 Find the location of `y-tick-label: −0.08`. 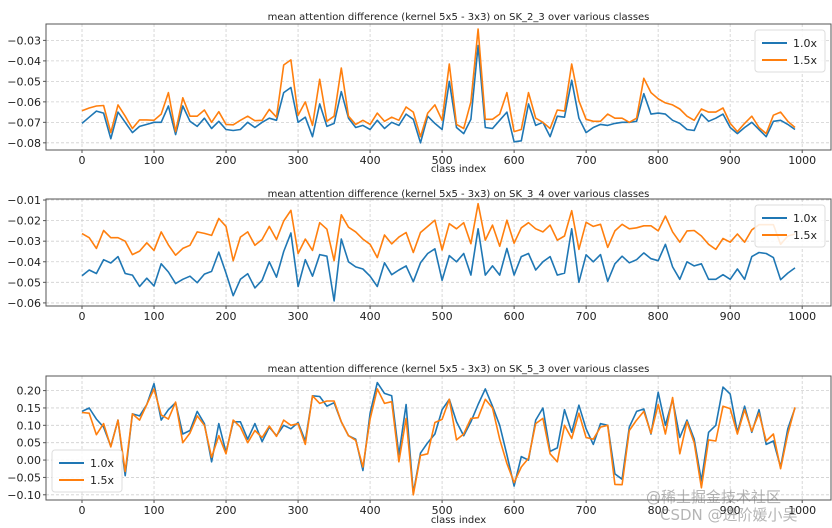

y-tick-label: −0.08 is located at coordinates (24, 143).